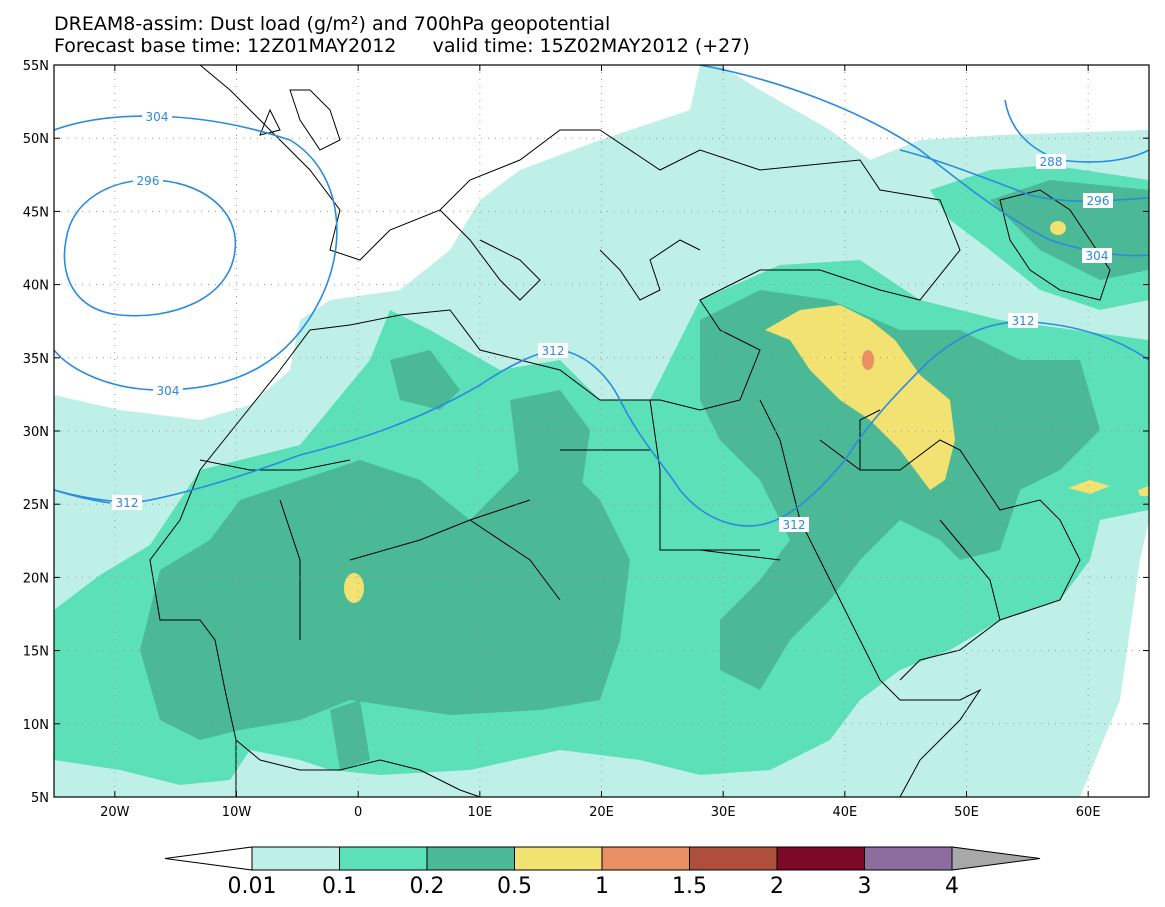  Describe the element at coordinates (966, 812) in the screenshot. I see `lon-tick-label: 50E` at that location.